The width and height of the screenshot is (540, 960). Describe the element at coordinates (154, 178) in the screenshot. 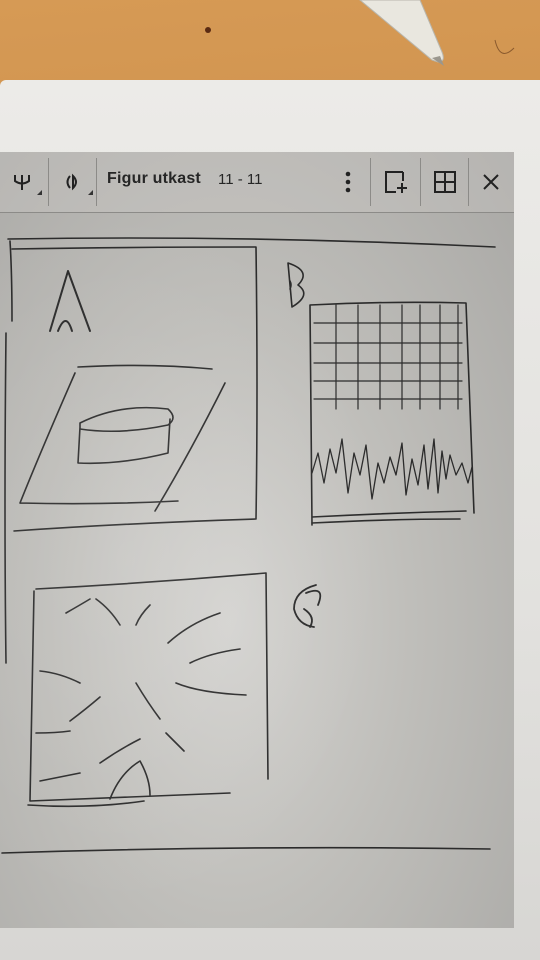

I see `document-title: Figur utkast` at that location.